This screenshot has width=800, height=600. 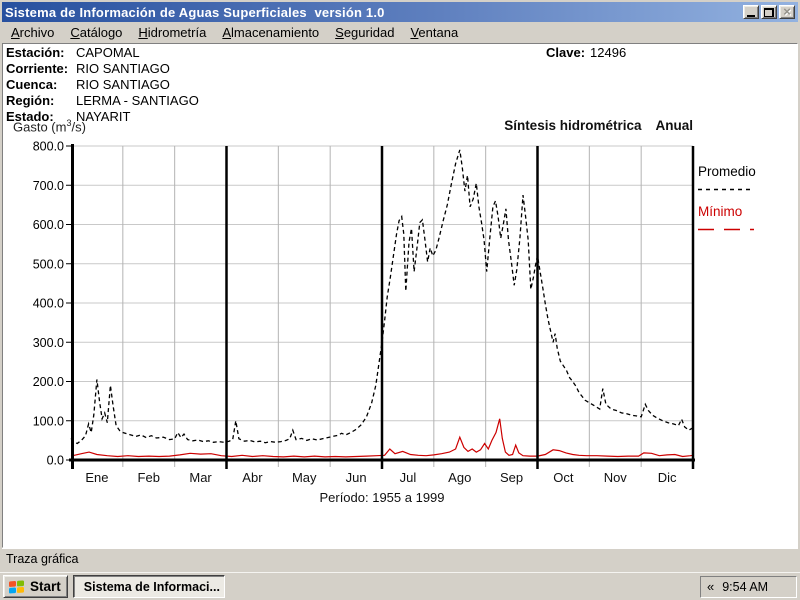 I want to click on close-button: ×, so click(x=787, y=12).